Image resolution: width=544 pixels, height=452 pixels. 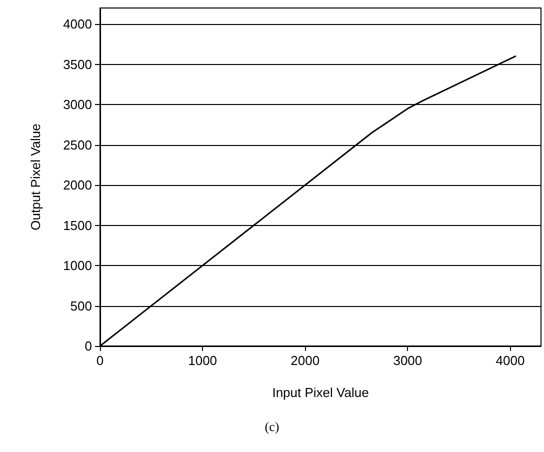 I want to click on y-tick-label: 2500, so click(x=77, y=144).